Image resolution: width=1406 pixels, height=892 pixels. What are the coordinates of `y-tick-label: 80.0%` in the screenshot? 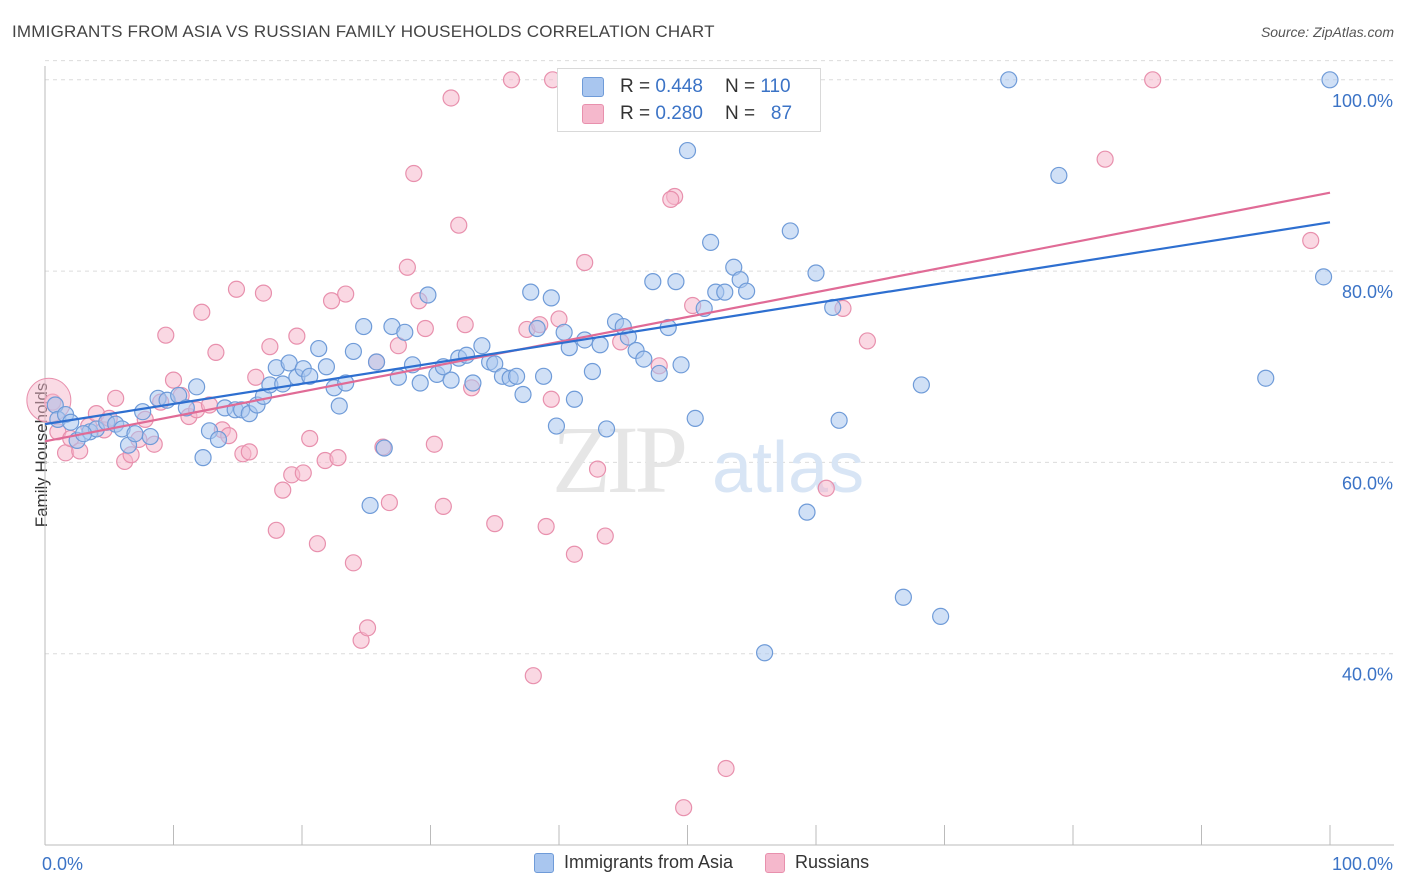 It's located at (1367, 292).